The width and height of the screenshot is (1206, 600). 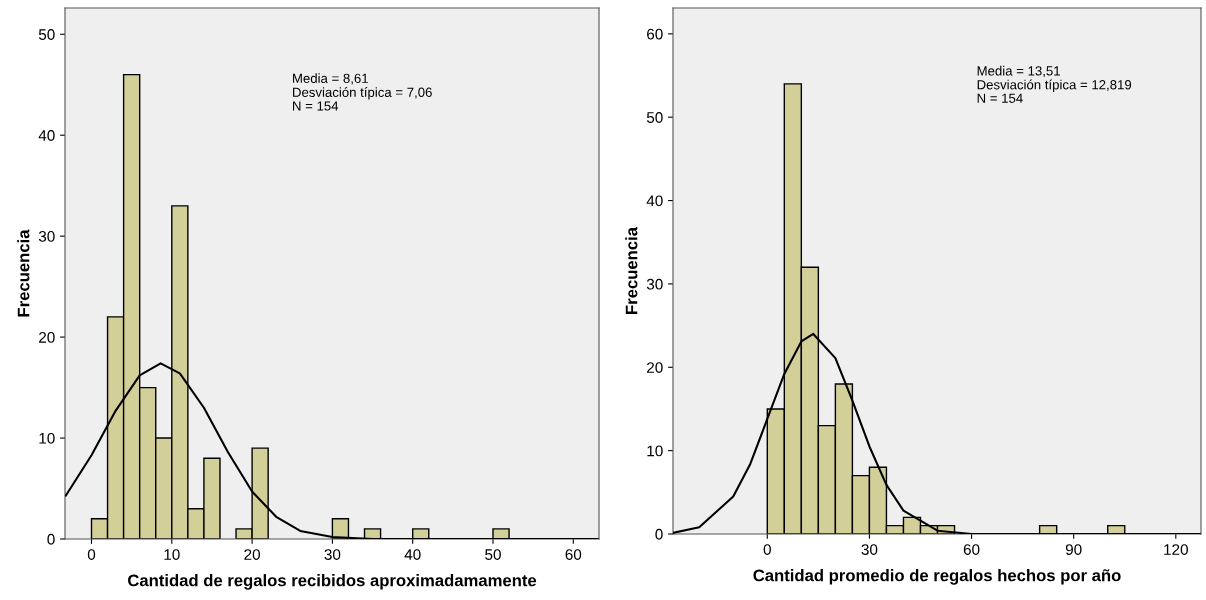 I want to click on annotation: Desviación típica = 12,819, so click(x=1054, y=85).